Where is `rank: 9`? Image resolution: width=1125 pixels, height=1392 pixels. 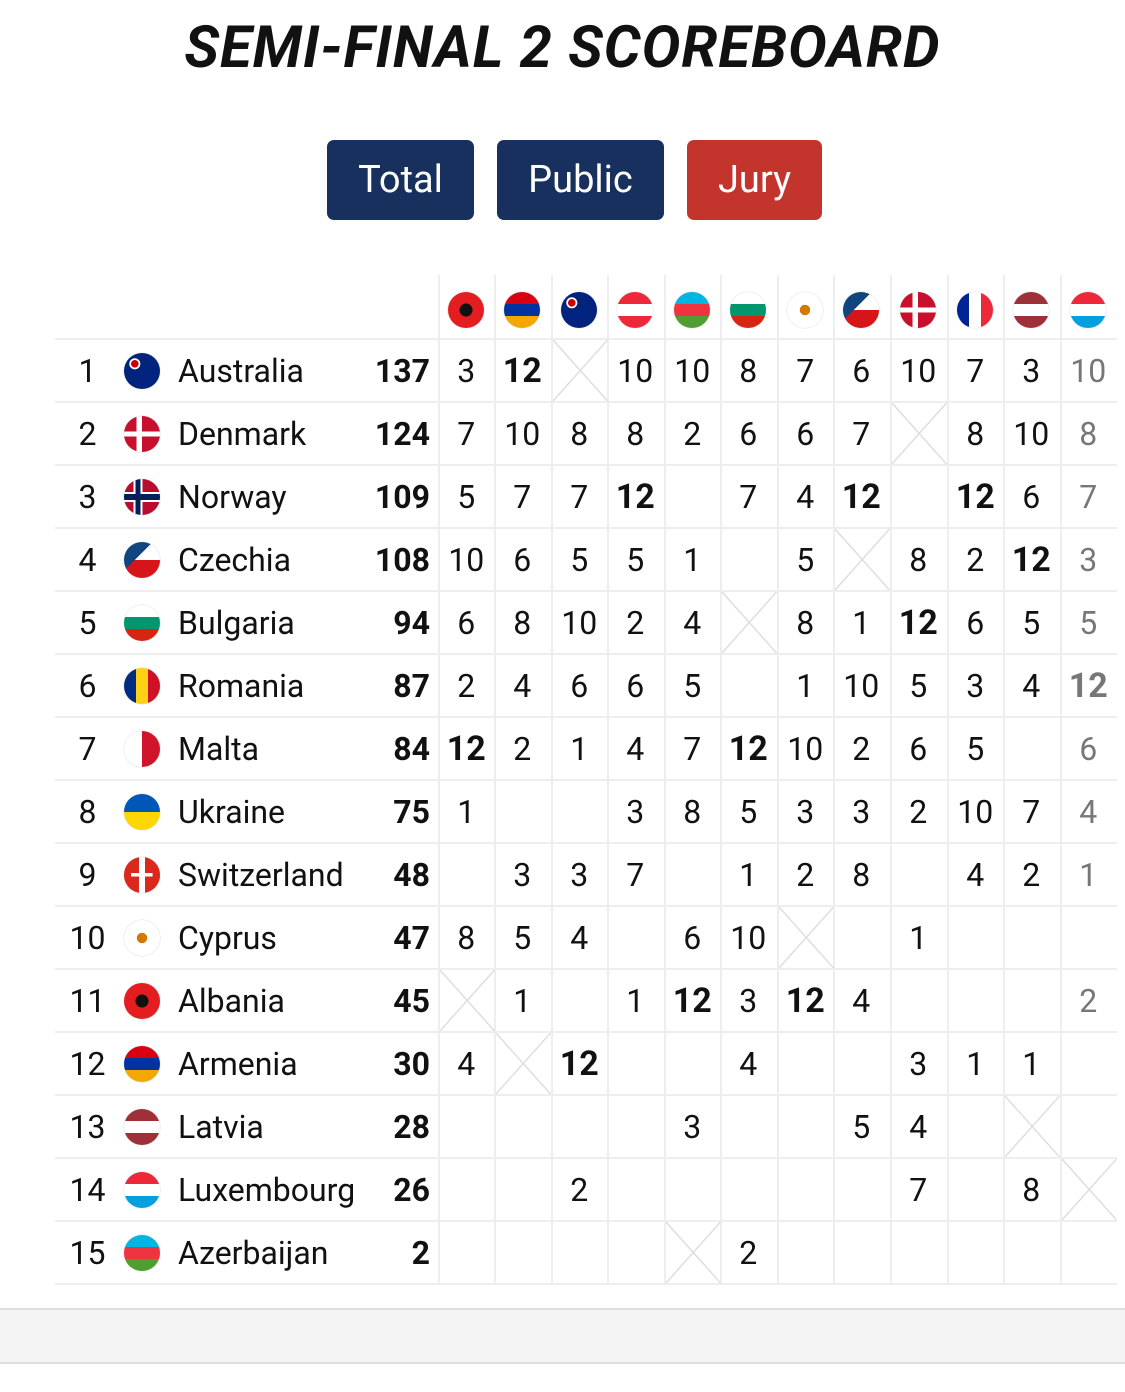 rank: 9 is located at coordinates (87, 875).